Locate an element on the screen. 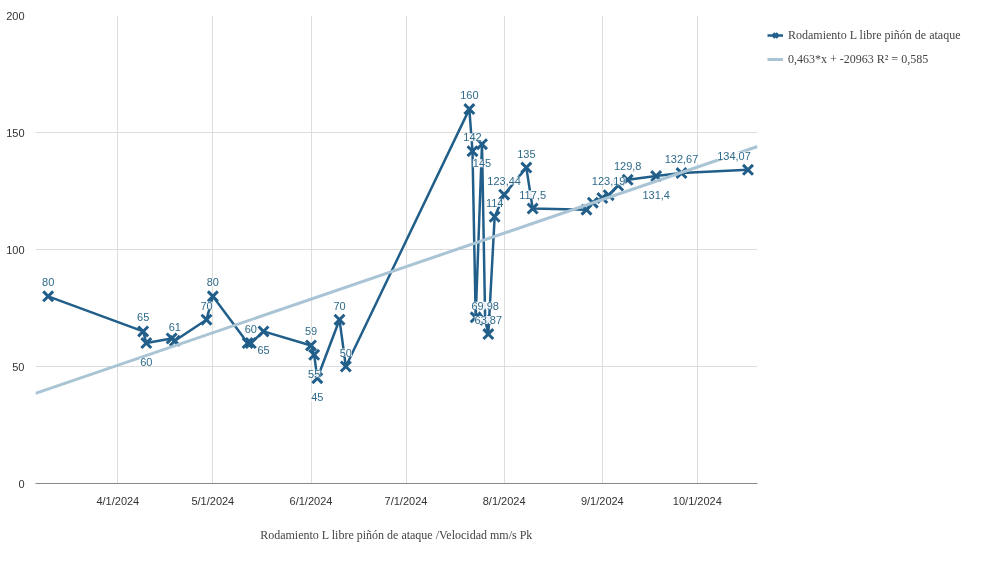  data-label: 123,19 is located at coordinates (608, 181).